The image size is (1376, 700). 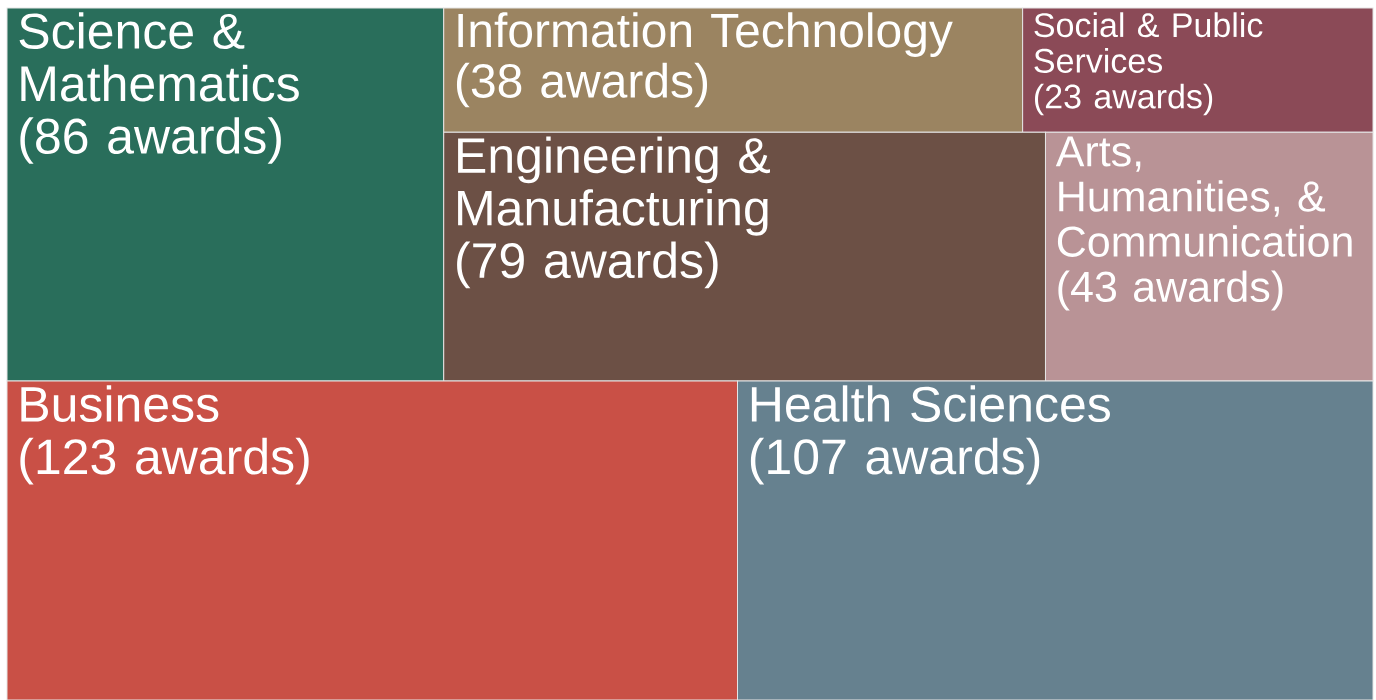 I want to click on category-label: Information Technology, so click(x=705, y=34).